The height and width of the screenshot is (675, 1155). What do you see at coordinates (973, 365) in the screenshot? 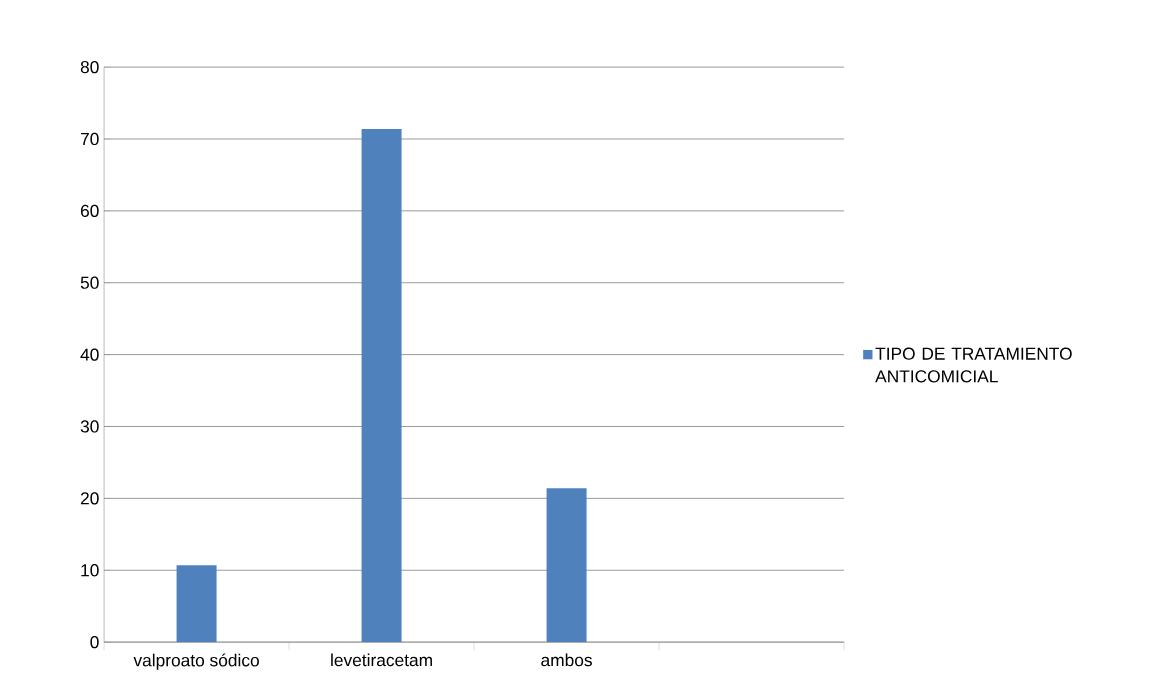
I see `legend-label: TIPO DE TRATAMIENTO ANTICOMICIAL` at bounding box center [973, 365].